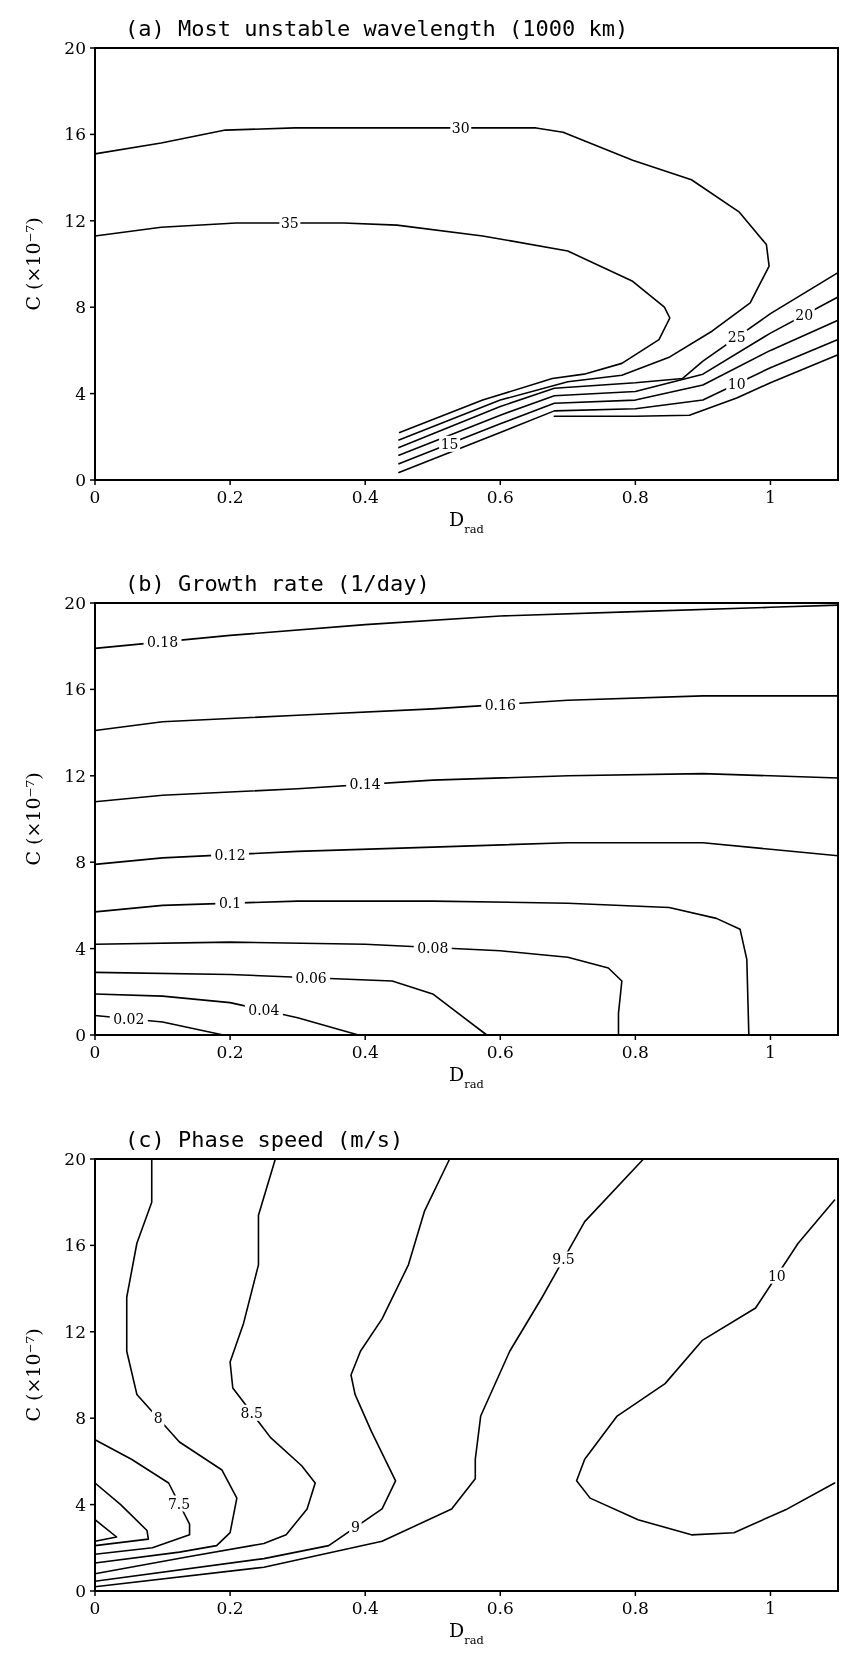 The width and height of the screenshot is (849, 1659). Describe the element at coordinates (804, 315) in the screenshot. I see `series-label: 20` at that location.